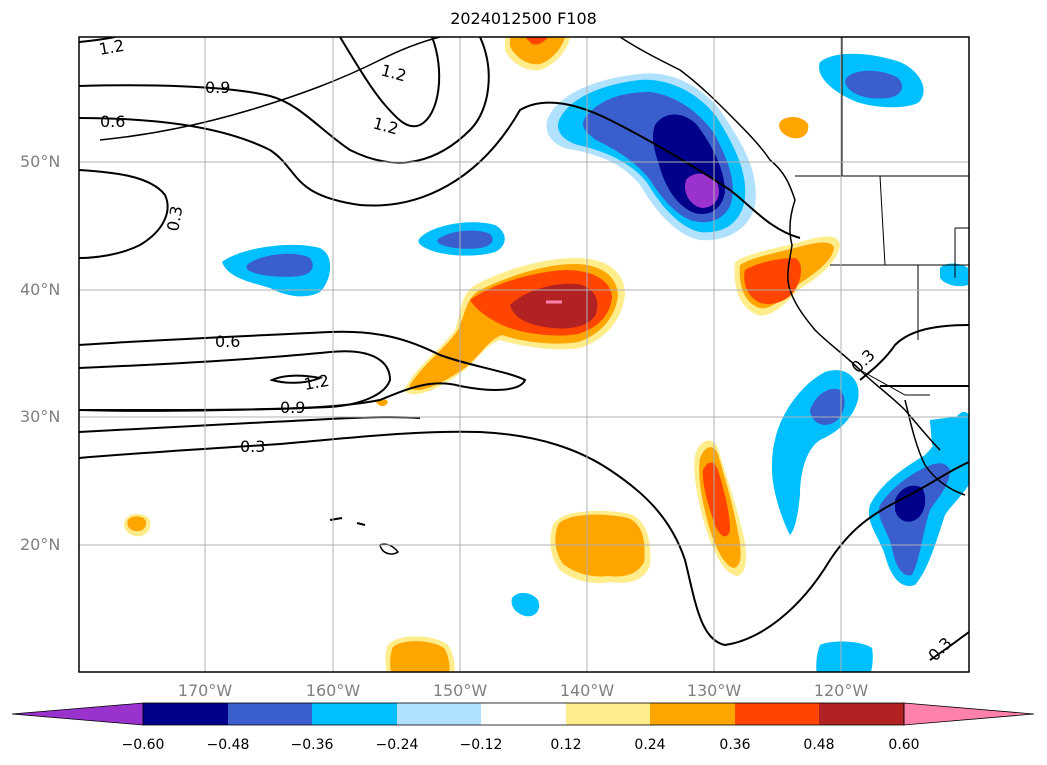 Image resolution: width=1047 pixels, height=765 pixels. I want to click on colorbar-extend-high, so click(969, 714).